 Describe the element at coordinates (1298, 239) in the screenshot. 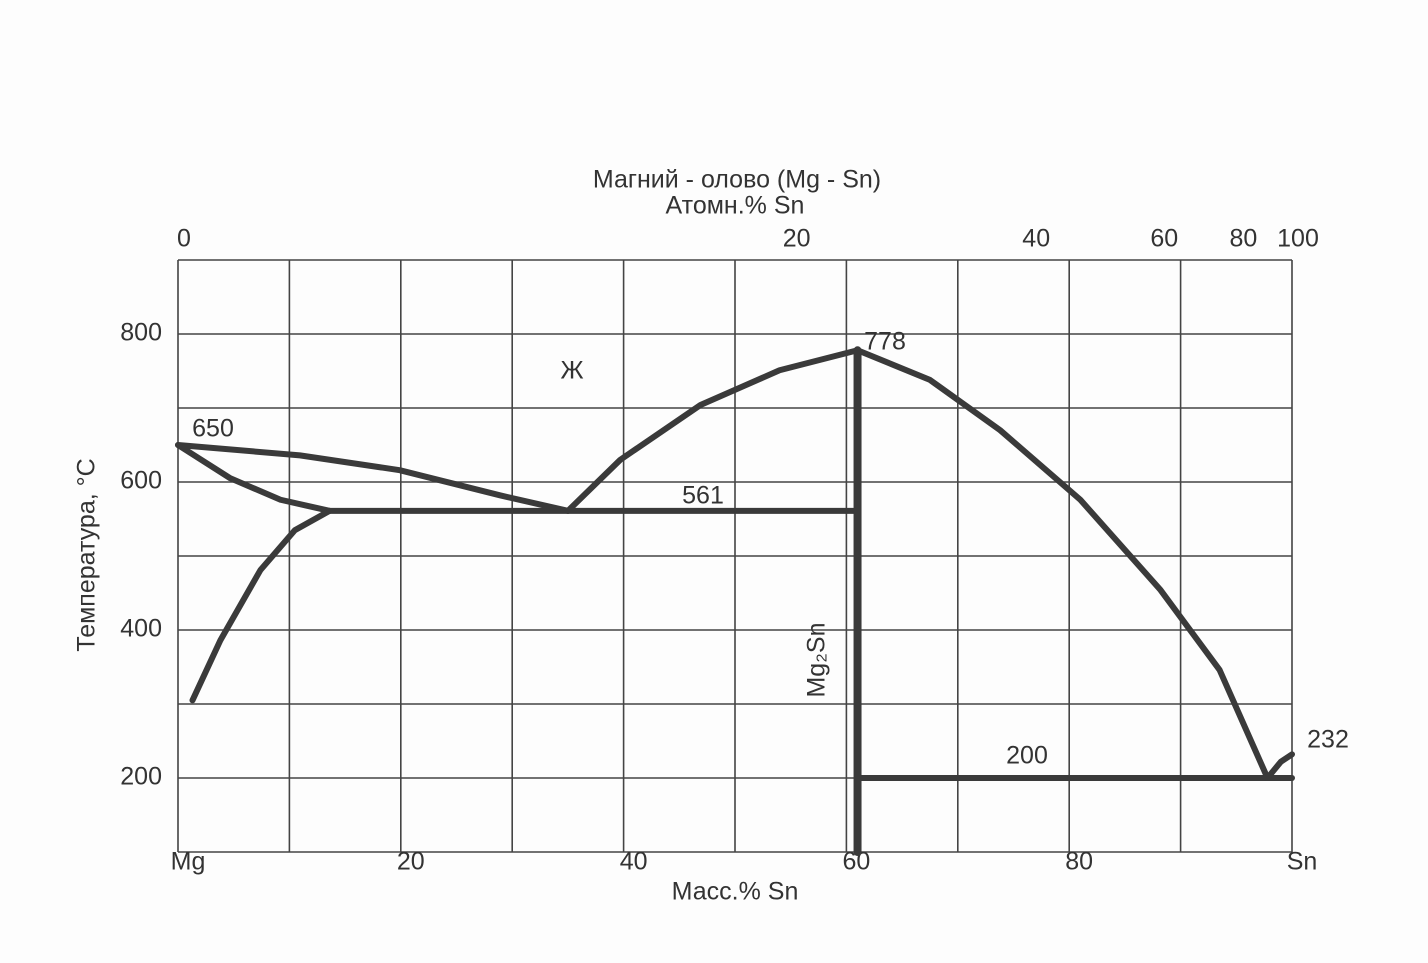

I see `x2-tick-label: 100` at that location.